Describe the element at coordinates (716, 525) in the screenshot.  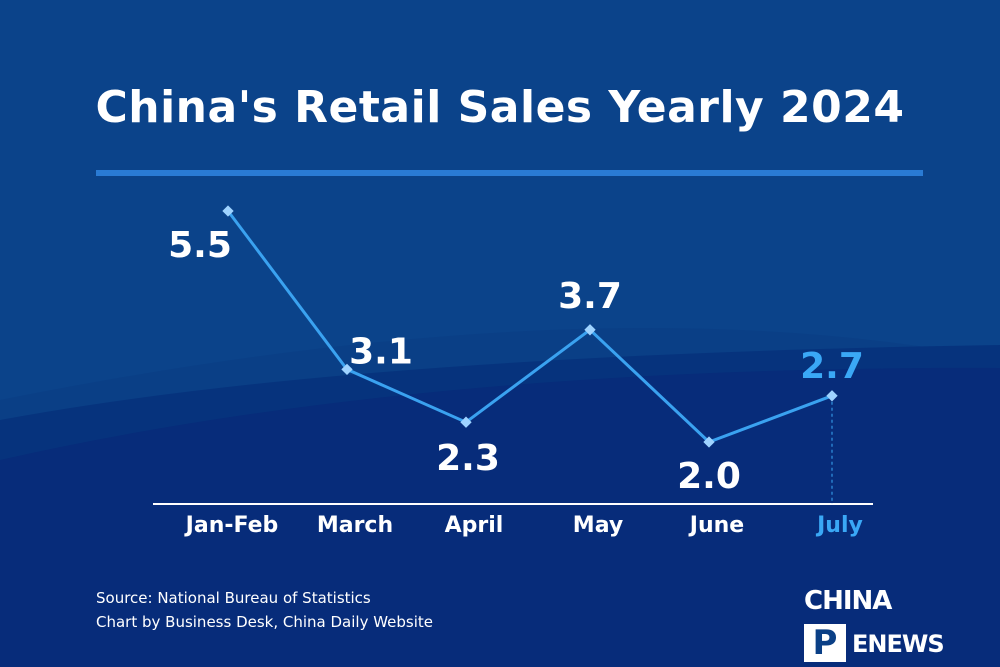
I see `x-tick-label: June` at that location.